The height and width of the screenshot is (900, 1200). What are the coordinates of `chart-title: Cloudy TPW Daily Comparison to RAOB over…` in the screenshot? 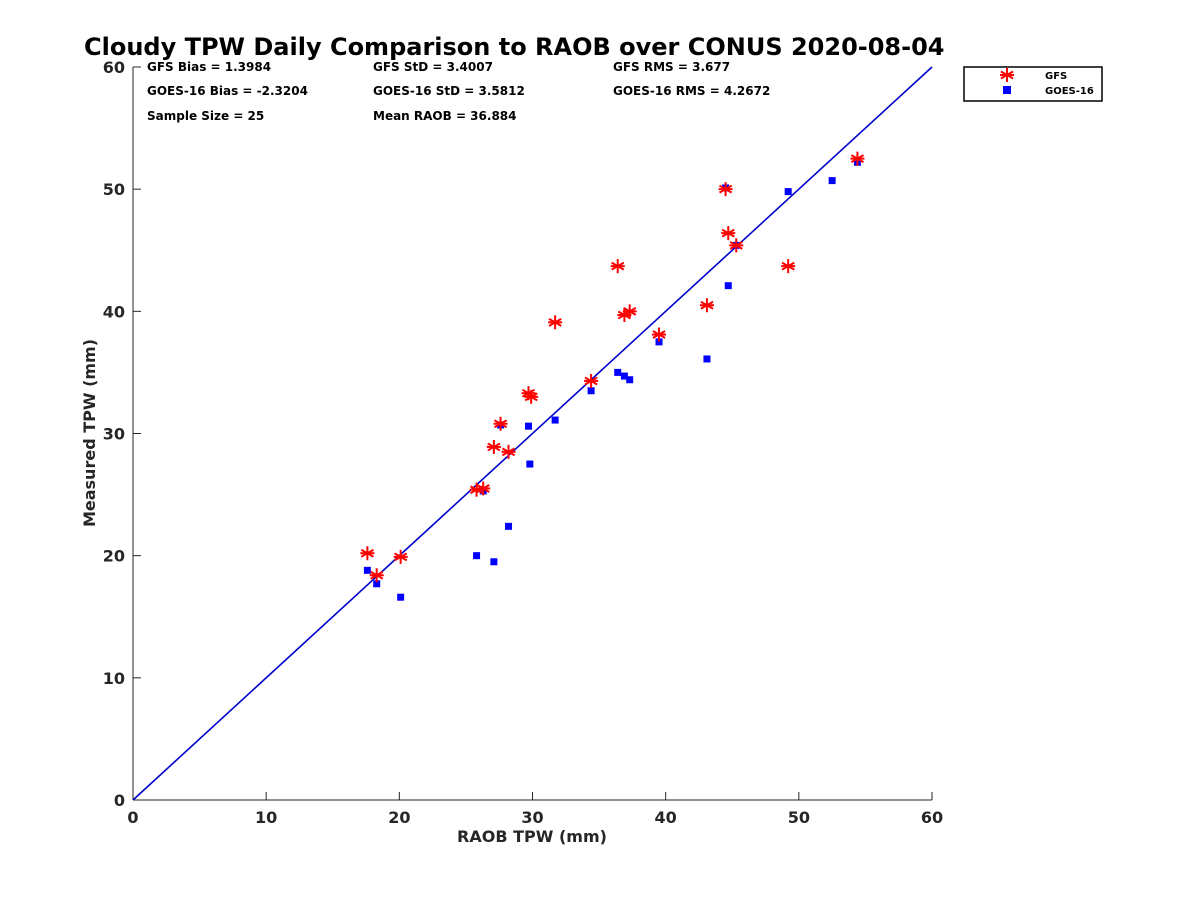 It's located at (514, 47).